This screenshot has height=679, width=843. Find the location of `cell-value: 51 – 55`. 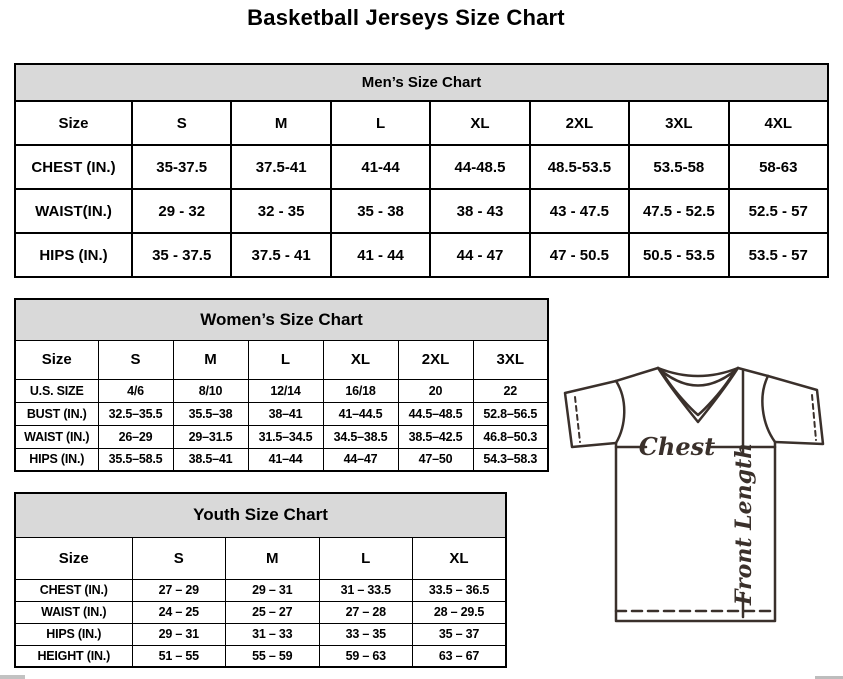

cell-value: 51 – 55 is located at coordinates (178, 656).